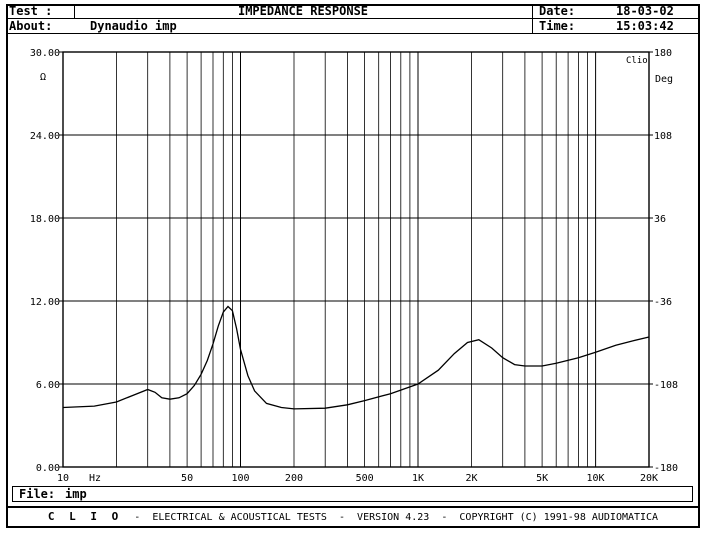 Image resolution: width=708 pixels, height=533 pixels. Describe the element at coordinates (557, 26) in the screenshot. I see `time-label: Time:` at that location.